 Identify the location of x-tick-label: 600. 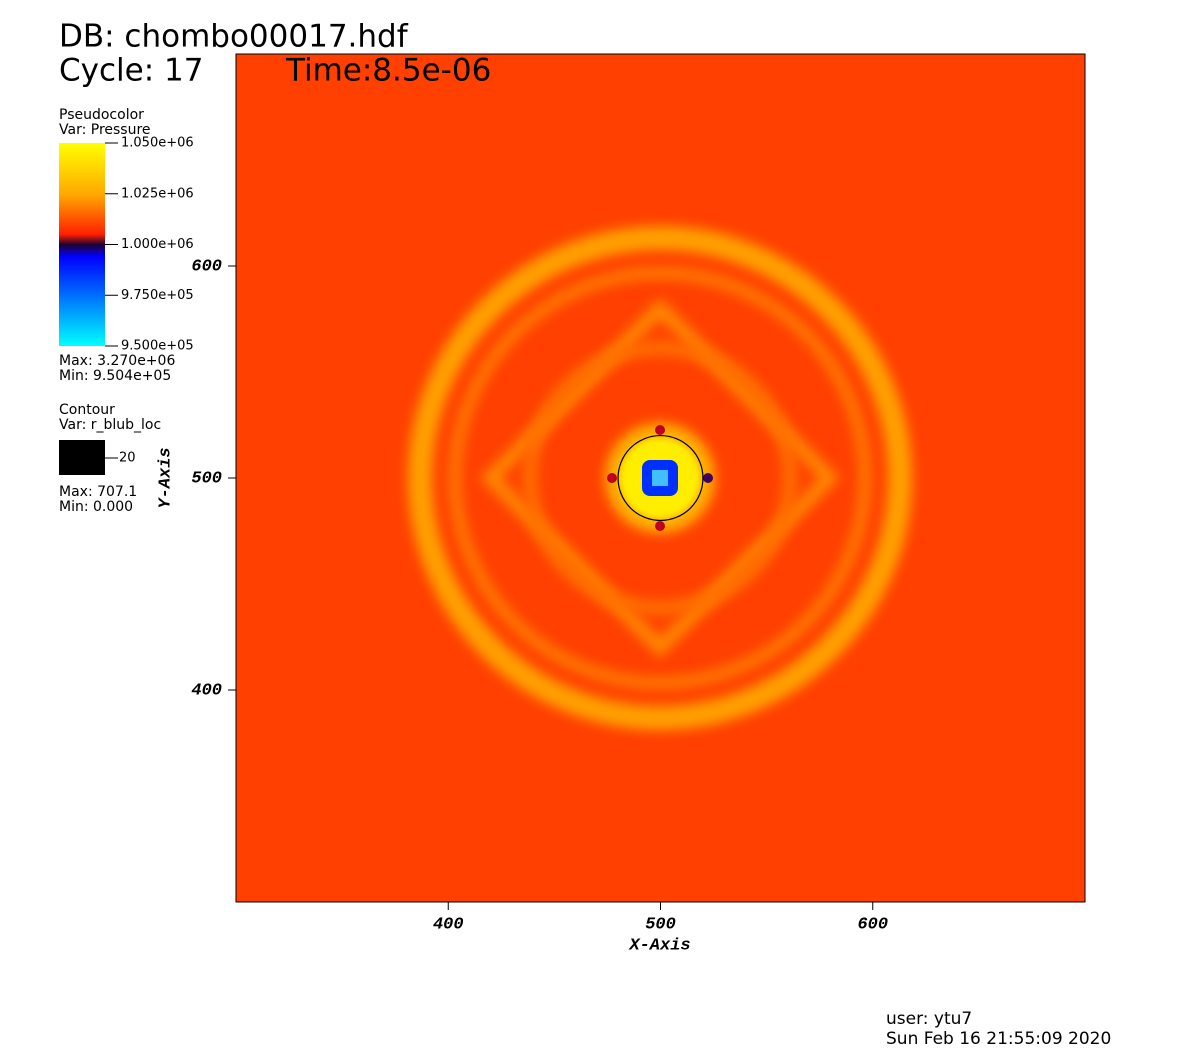
(872, 924).